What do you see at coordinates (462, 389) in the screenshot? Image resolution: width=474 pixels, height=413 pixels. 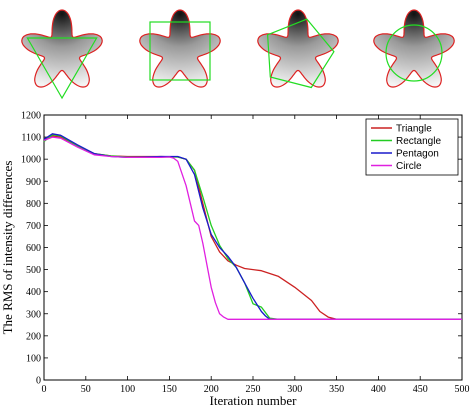 I see `x-tick-label: 500` at bounding box center [462, 389].